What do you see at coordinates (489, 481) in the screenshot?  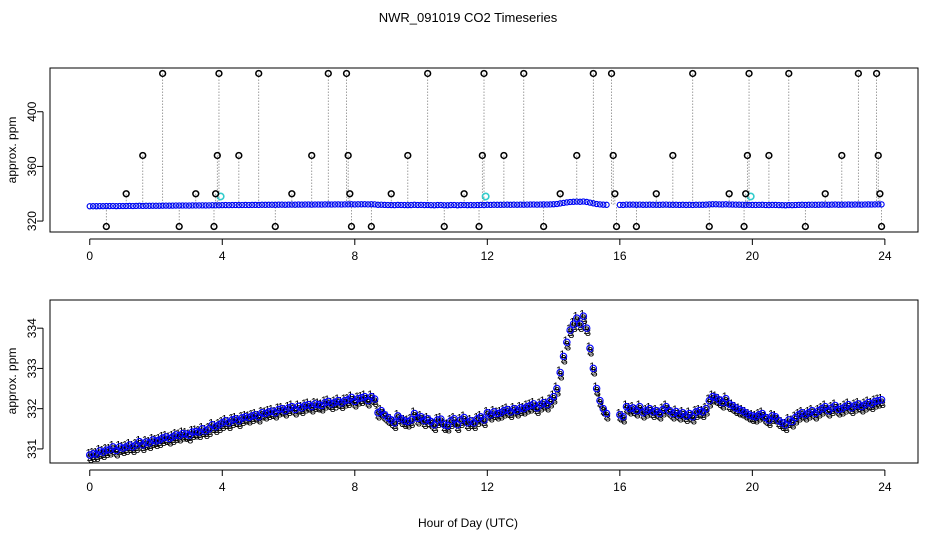 I see `bottom-x-axis: 0 4 8 12 16 20 24` at bounding box center [489, 481].